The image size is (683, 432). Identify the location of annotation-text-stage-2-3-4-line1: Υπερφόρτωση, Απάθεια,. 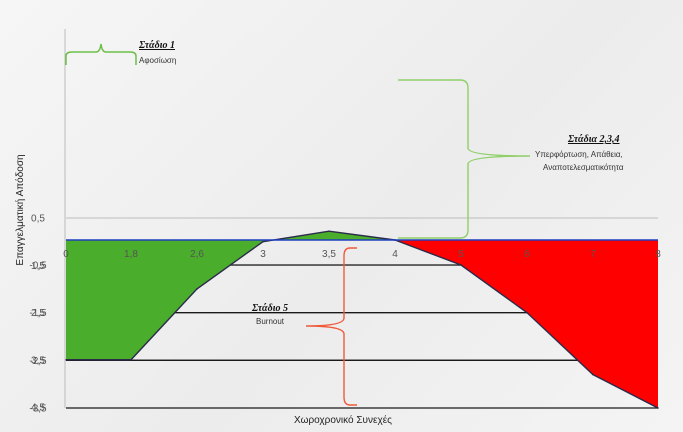
(579, 154).